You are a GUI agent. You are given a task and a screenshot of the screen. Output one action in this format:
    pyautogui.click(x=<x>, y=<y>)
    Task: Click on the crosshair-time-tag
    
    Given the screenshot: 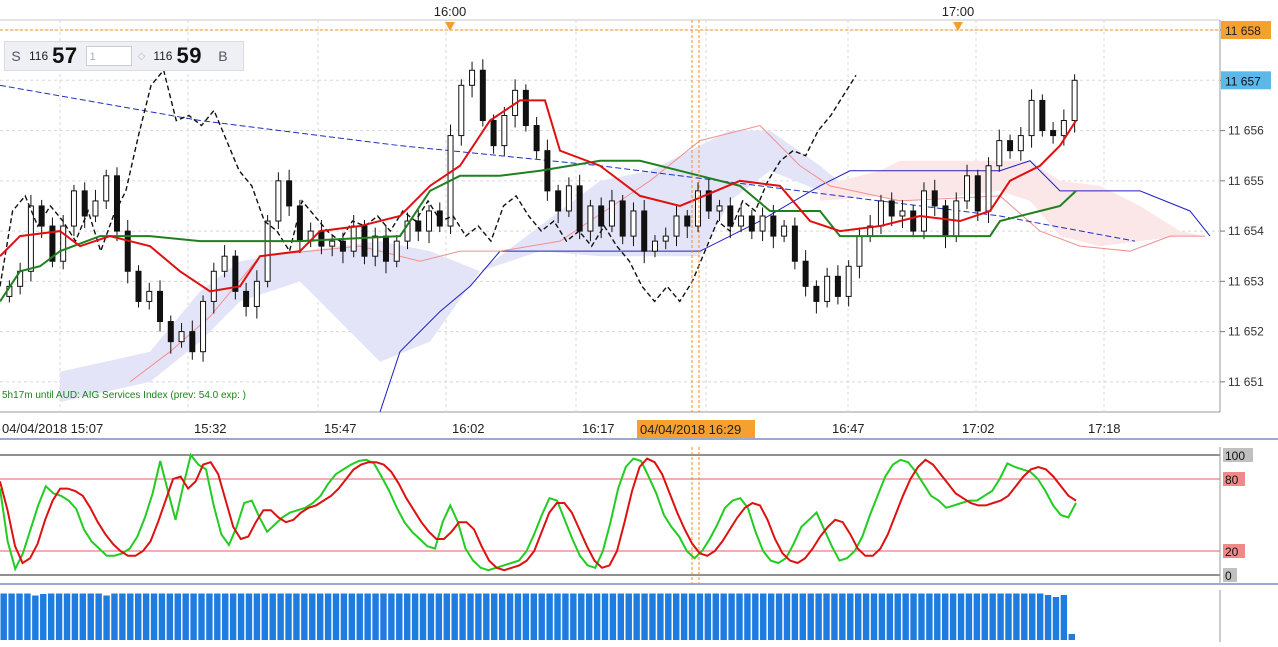 What is the action you would take?
    pyautogui.click(x=696, y=429)
    